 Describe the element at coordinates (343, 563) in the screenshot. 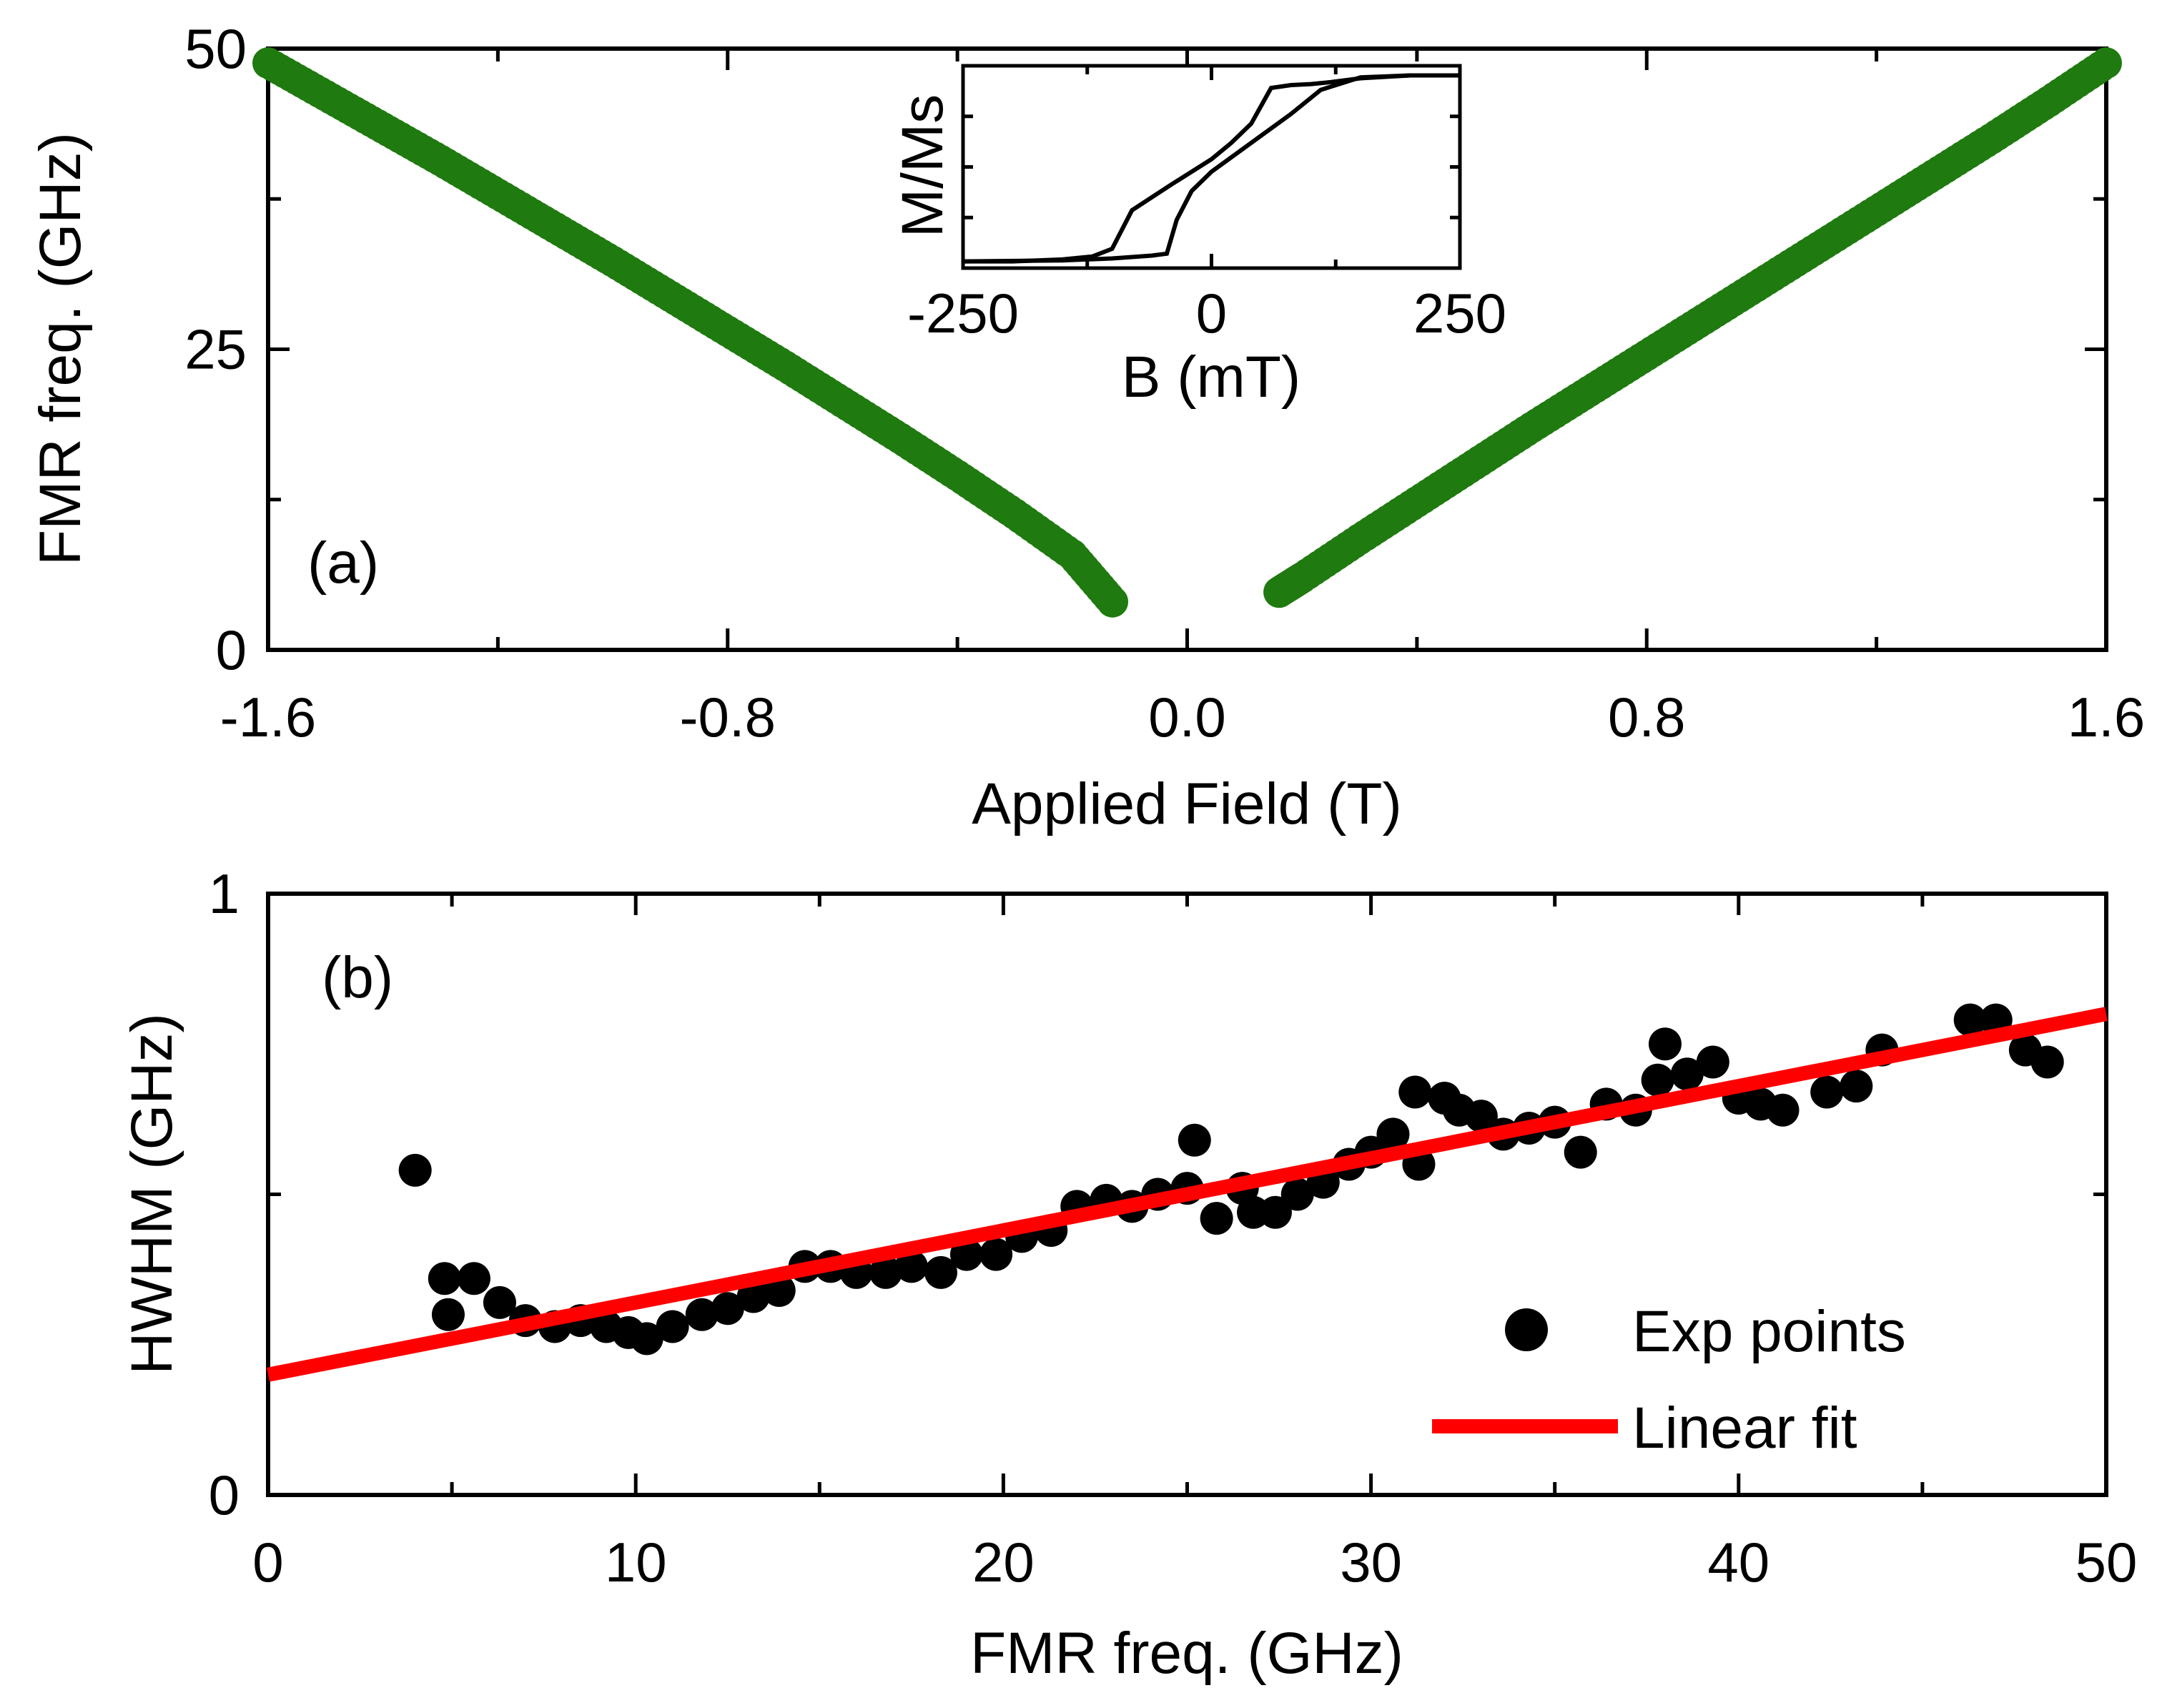

I see `panel-a-label: (a)` at that location.